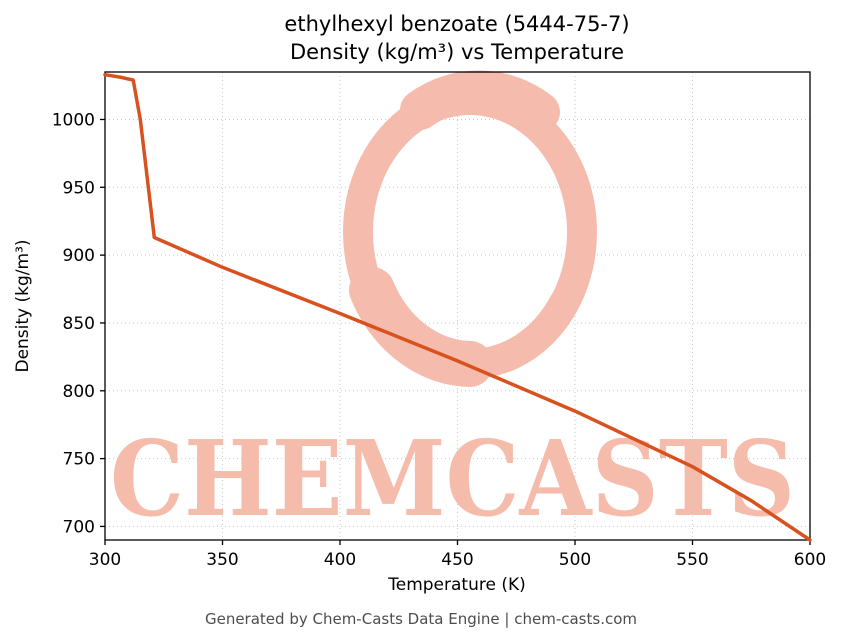 The image size is (843, 644). I want to click on x-tick-label: 300, so click(105, 560).